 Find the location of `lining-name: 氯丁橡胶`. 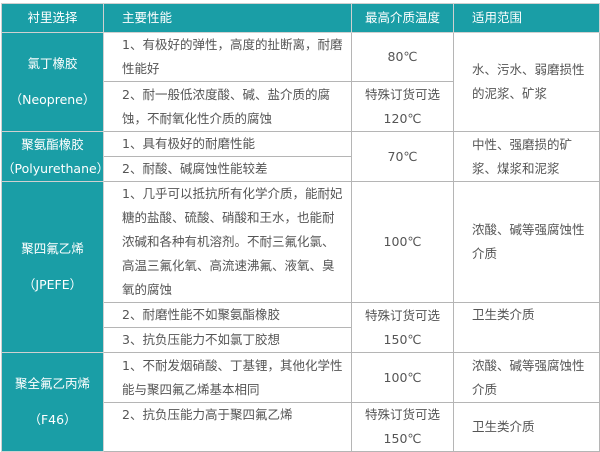

lining-name: 氯丁橡胶 is located at coordinates (52, 63).